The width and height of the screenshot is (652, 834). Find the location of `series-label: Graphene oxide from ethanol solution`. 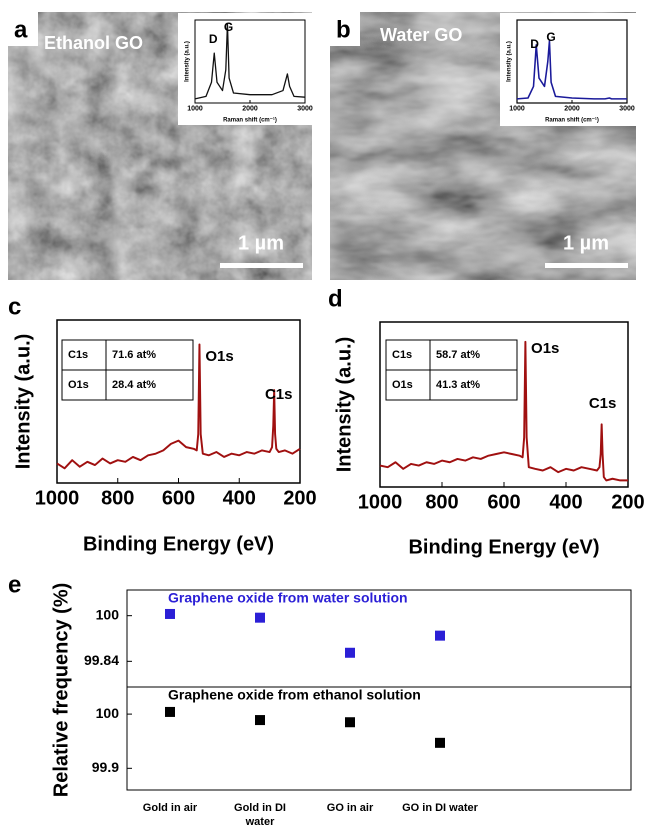

series-label: Graphene oxide from ethanol solution is located at coordinates (294, 695).